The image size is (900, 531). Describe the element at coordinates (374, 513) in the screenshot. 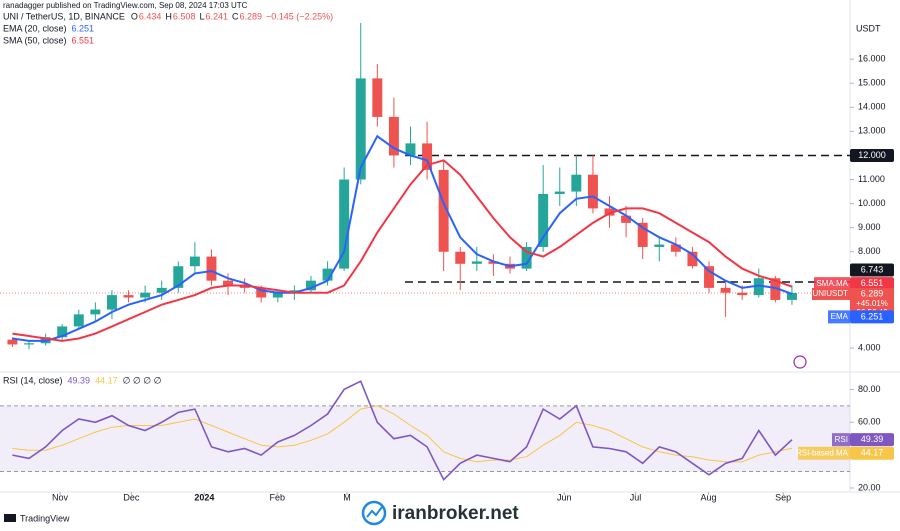

I see `watermark-logo` at that location.